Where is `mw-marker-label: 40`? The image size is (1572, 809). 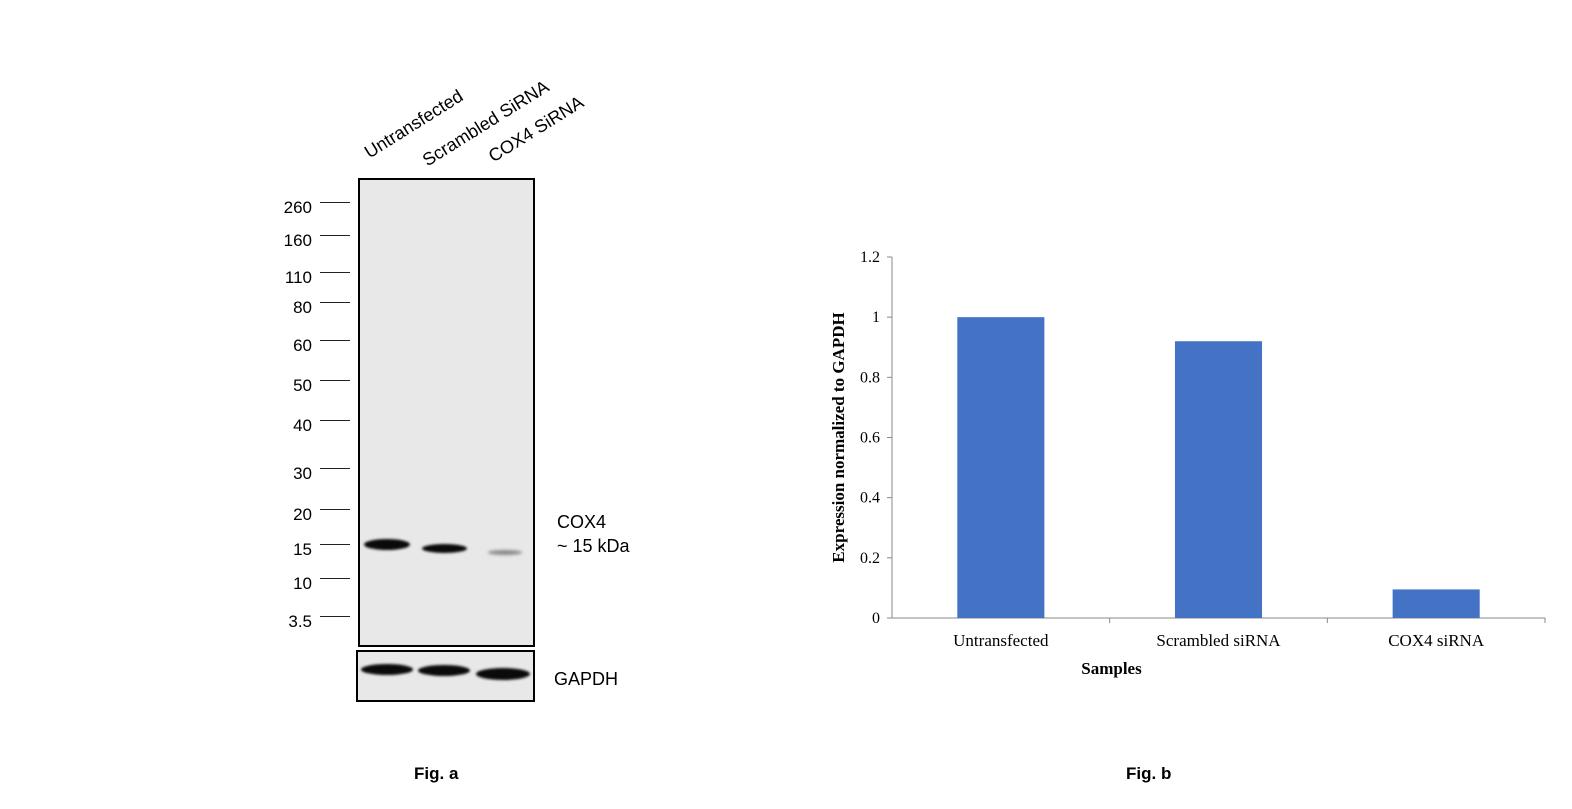
mw-marker-label: 40 is located at coordinates (302, 425).